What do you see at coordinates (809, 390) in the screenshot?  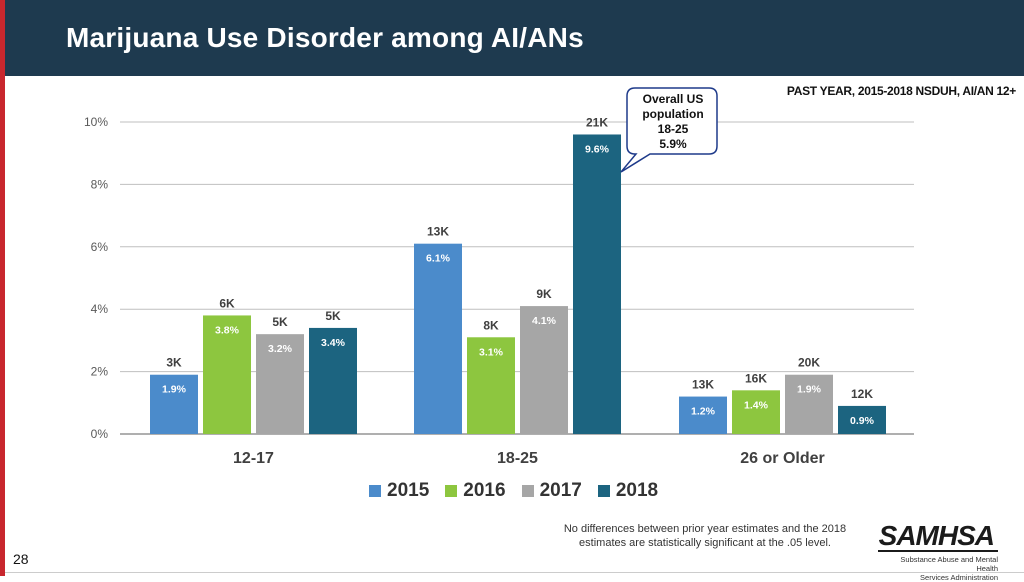 I see `data-label-2017-2: 1.9%` at bounding box center [809, 390].